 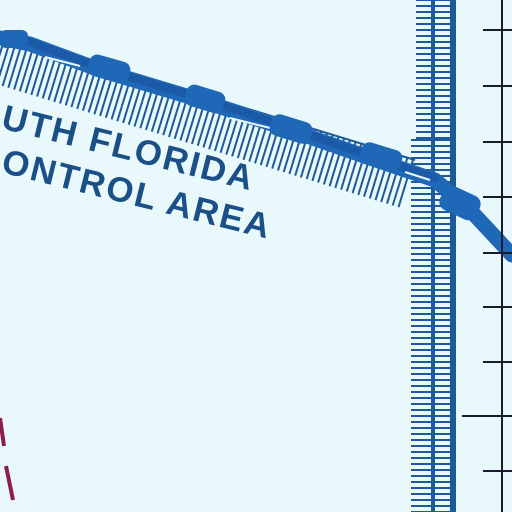 What do you see at coordinates (487, 256) in the screenshot?
I see `grid-line` at bounding box center [487, 256].